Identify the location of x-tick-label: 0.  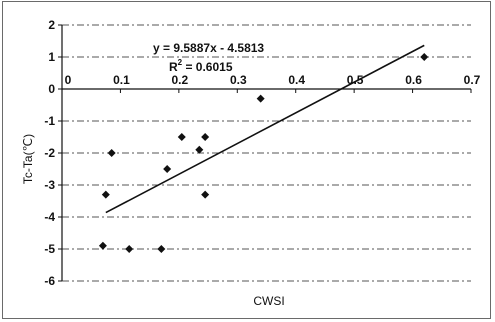
(68, 80).